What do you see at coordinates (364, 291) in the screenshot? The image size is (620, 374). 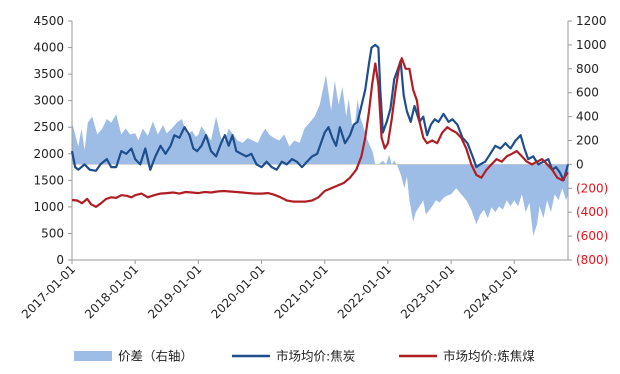 I see `x-tick-label: 2022-01-01` at bounding box center [364, 291].